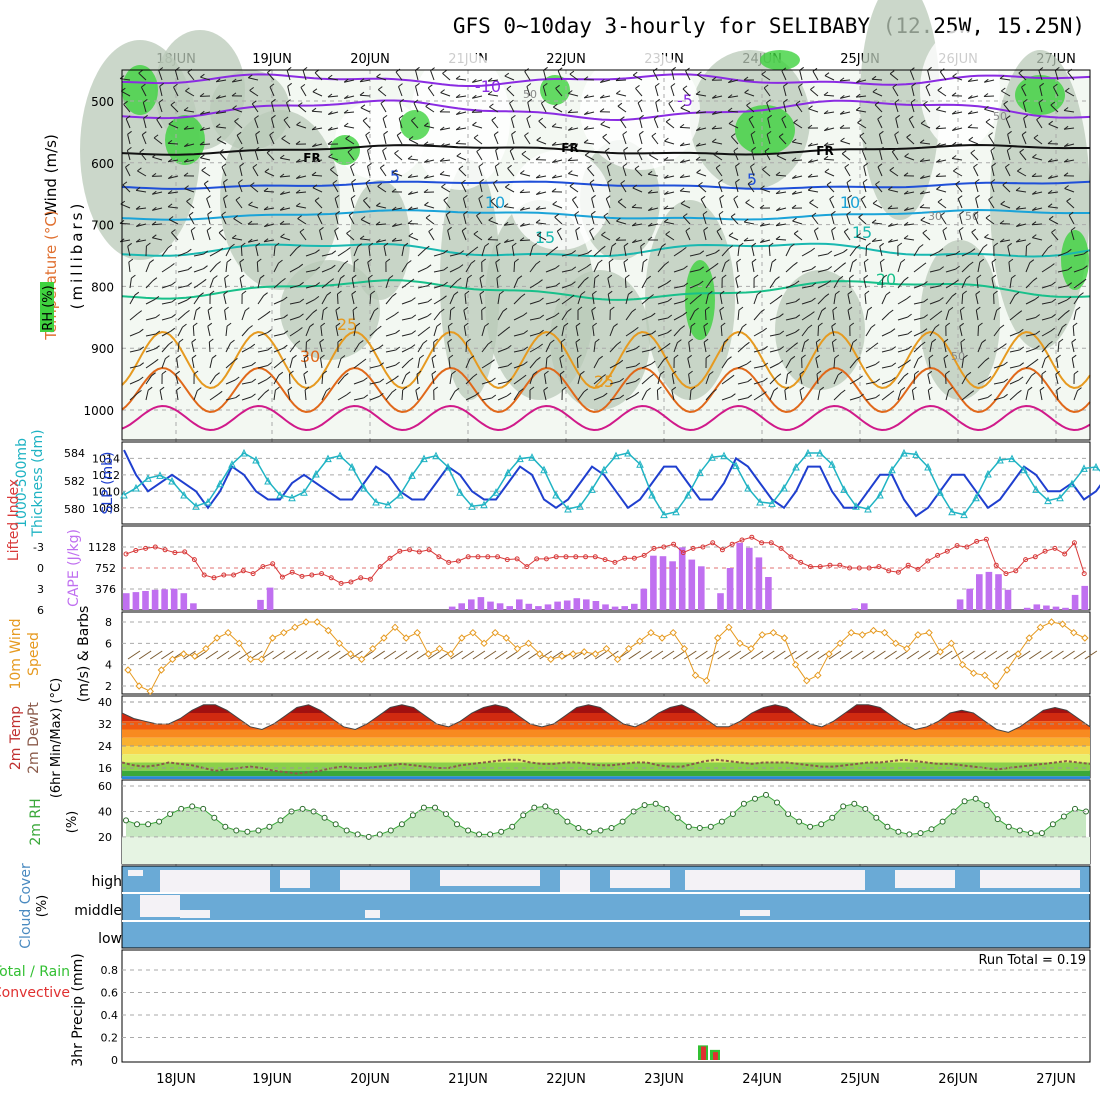 The height and width of the screenshot is (1104, 1100). What do you see at coordinates (105, 768) in the screenshot?
I see `temp-tick: 16` at bounding box center [105, 768].